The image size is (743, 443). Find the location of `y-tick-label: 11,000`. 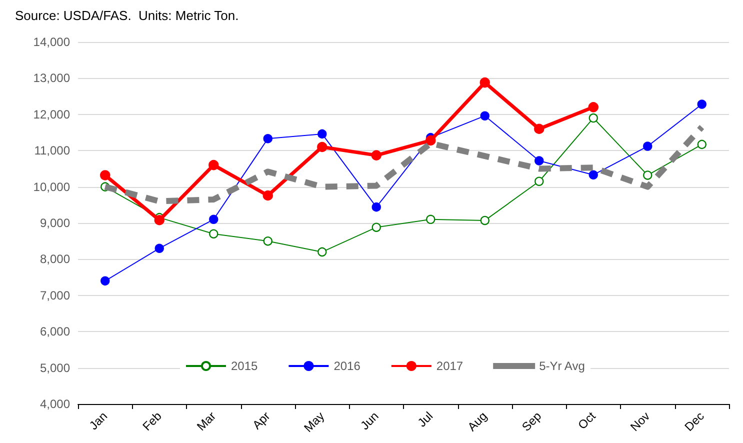

y-tick-label: 11,000 is located at coordinates (52, 151).